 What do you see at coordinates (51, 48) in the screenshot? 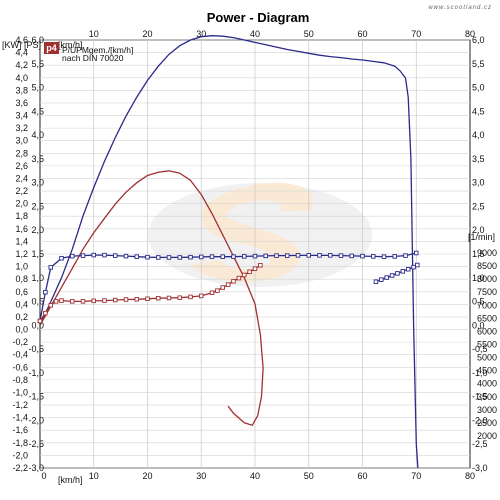
I see `legend-badge: p4` at bounding box center [51, 48].